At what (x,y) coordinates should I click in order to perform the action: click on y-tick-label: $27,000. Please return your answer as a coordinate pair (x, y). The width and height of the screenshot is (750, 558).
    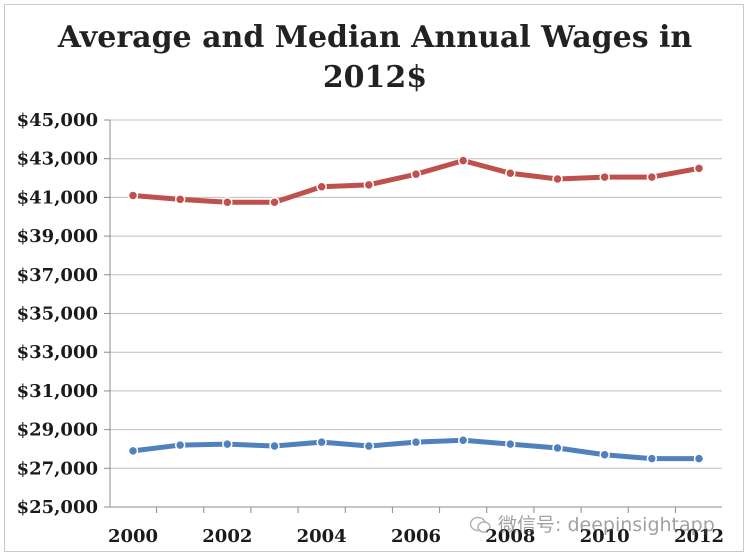
    Looking at the image, I should click on (57, 468).